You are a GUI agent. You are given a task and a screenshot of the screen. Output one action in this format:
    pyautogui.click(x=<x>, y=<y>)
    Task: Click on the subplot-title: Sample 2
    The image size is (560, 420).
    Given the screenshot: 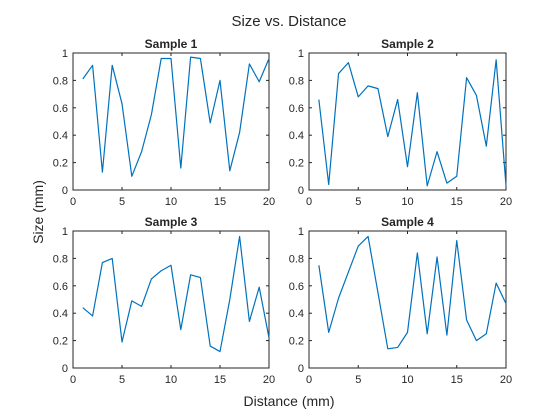 What is the action you would take?
    pyautogui.click(x=407, y=44)
    